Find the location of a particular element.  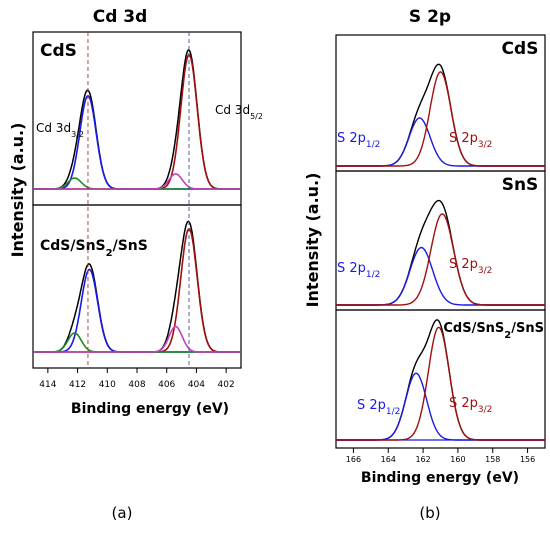

cd3d-xtick-label: 414 is located at coordinates (47, 385).